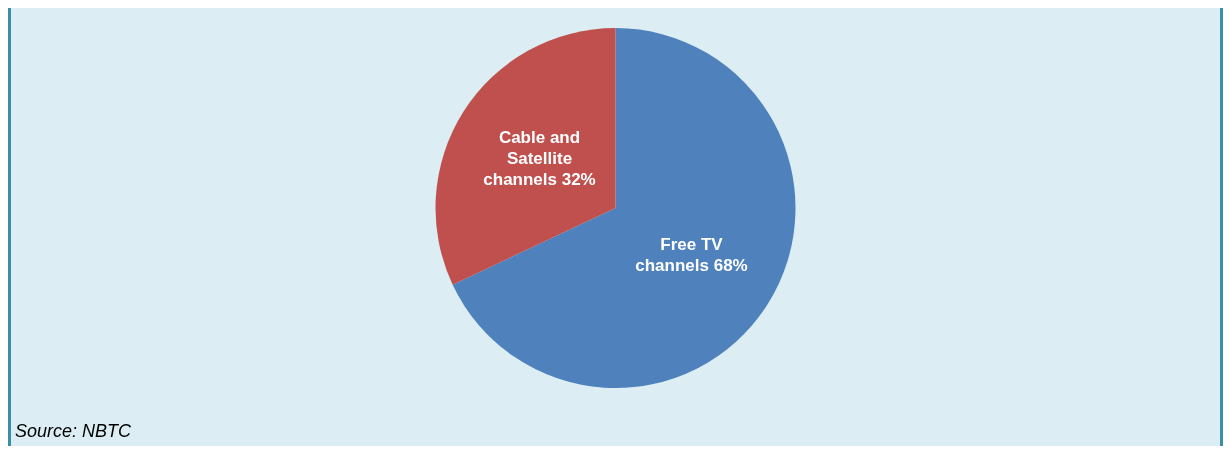 Image resolution: width=1231 pixels, height=454 pixels. Describe the element at coordinates (539, 159) in the screenshot. I see `slice-label: Cable and Satellite channels 32%` at that location.